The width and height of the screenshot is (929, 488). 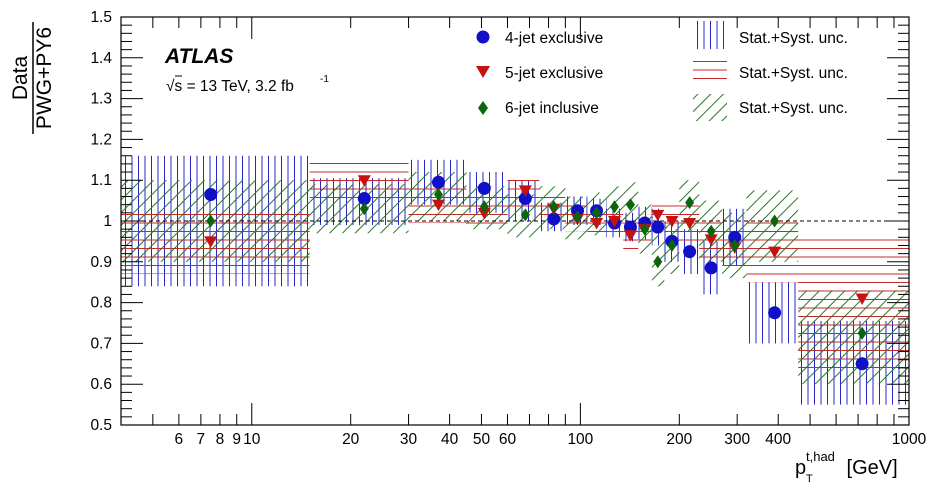 I want to click on legend-marker-circle, so click(x=483, y=37).